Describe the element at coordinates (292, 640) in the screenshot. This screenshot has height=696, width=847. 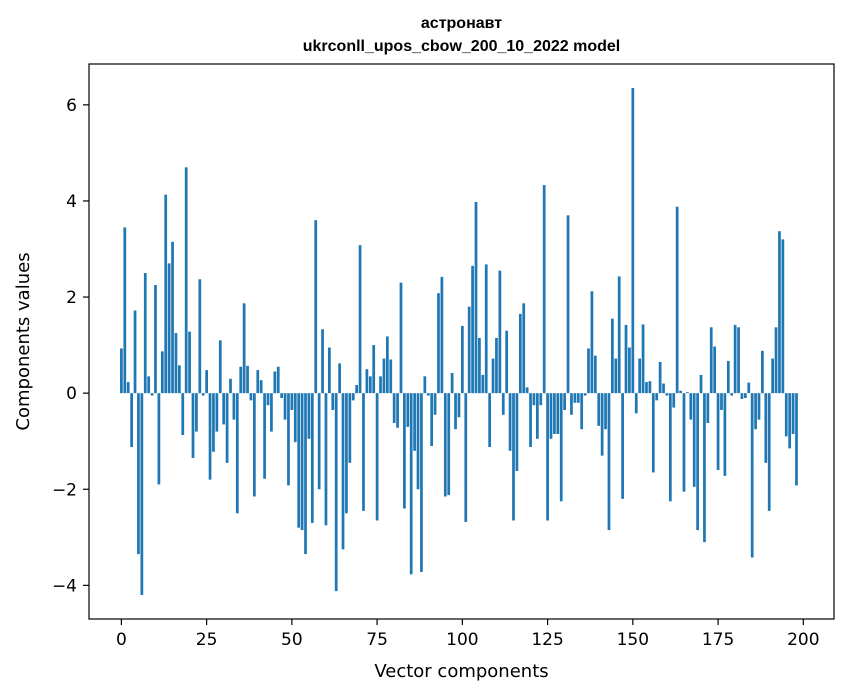
I see `x-tick-label-50: 50` at that location.